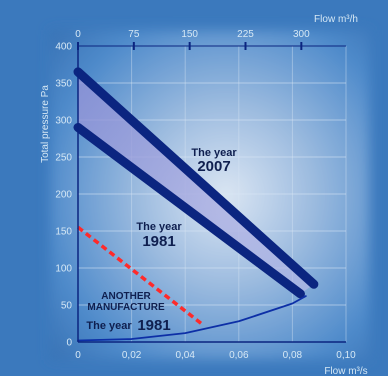 This screenshot has height=376, width=388. Describe the element at coordinates (69, 343) in the screenshot. I see `y-tick-label: 0` at that location.